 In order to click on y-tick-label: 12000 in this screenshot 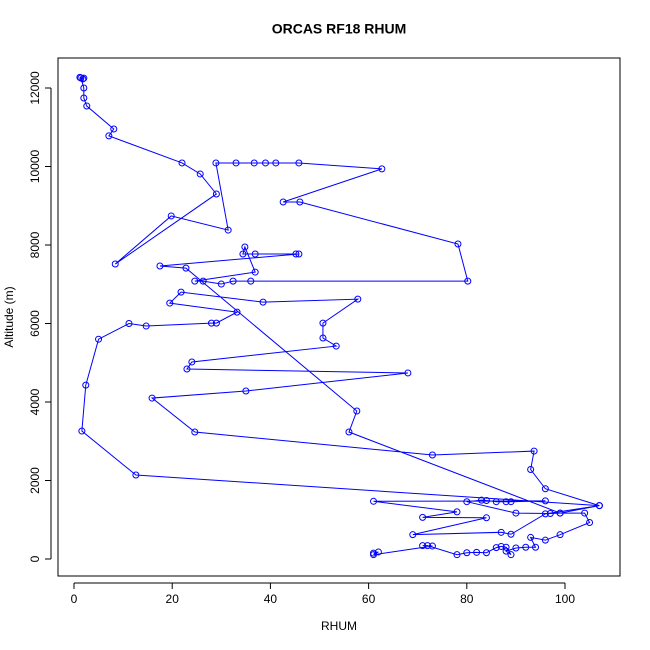, I will do `click(35, 88)`.